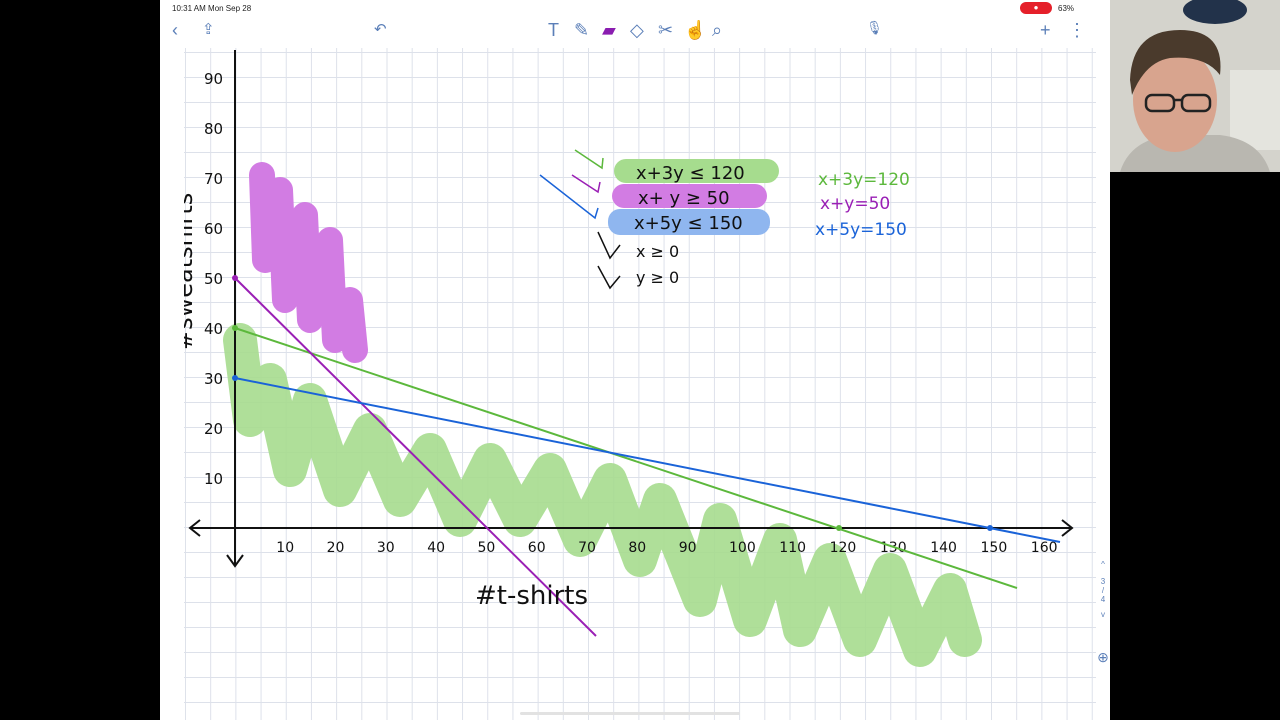 The width and height of the screenshot is (1280, 720). Describe the element at coordinates (580, 219) in the screenshot. I see `check-marks` at that location.